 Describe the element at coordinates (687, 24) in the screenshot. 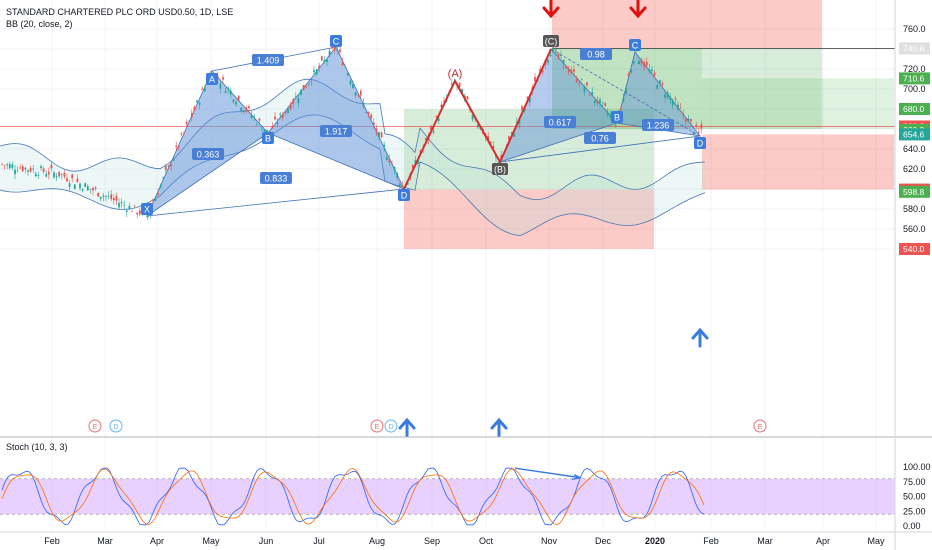

I see `short-stop-zone` at that location.